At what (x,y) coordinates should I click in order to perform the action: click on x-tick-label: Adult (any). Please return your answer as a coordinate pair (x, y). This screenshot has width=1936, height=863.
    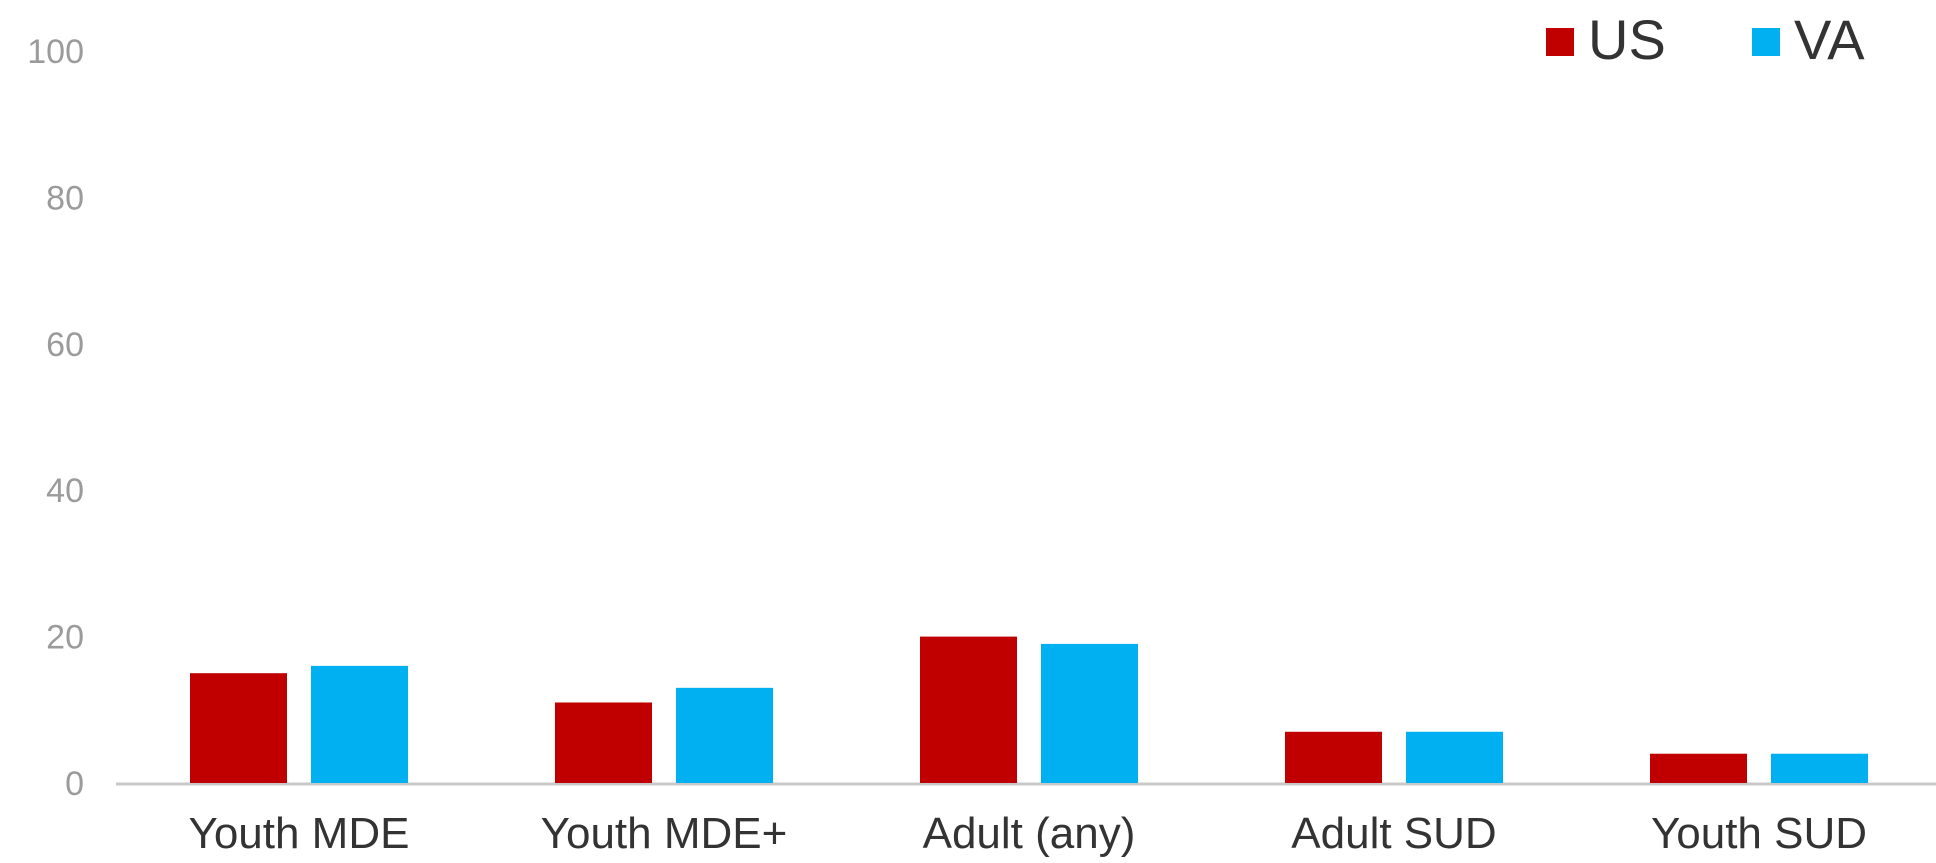
    Looking at the image, I should click on (1029, 833).